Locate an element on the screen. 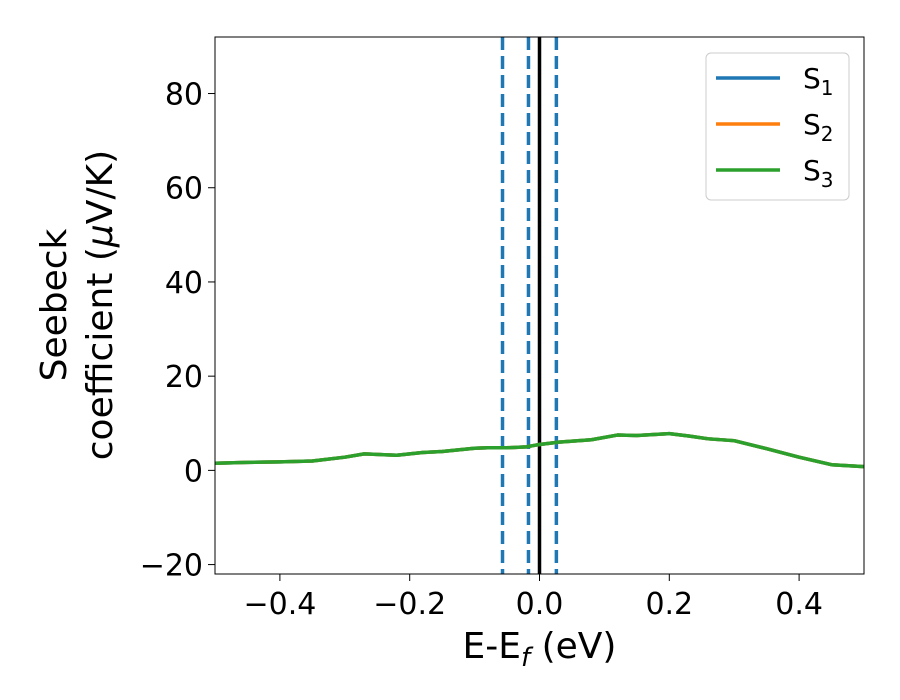 This screenshot has height=700, width=900. x-axis-label: E-Ef (eV) is located at coordinates (540, 649).